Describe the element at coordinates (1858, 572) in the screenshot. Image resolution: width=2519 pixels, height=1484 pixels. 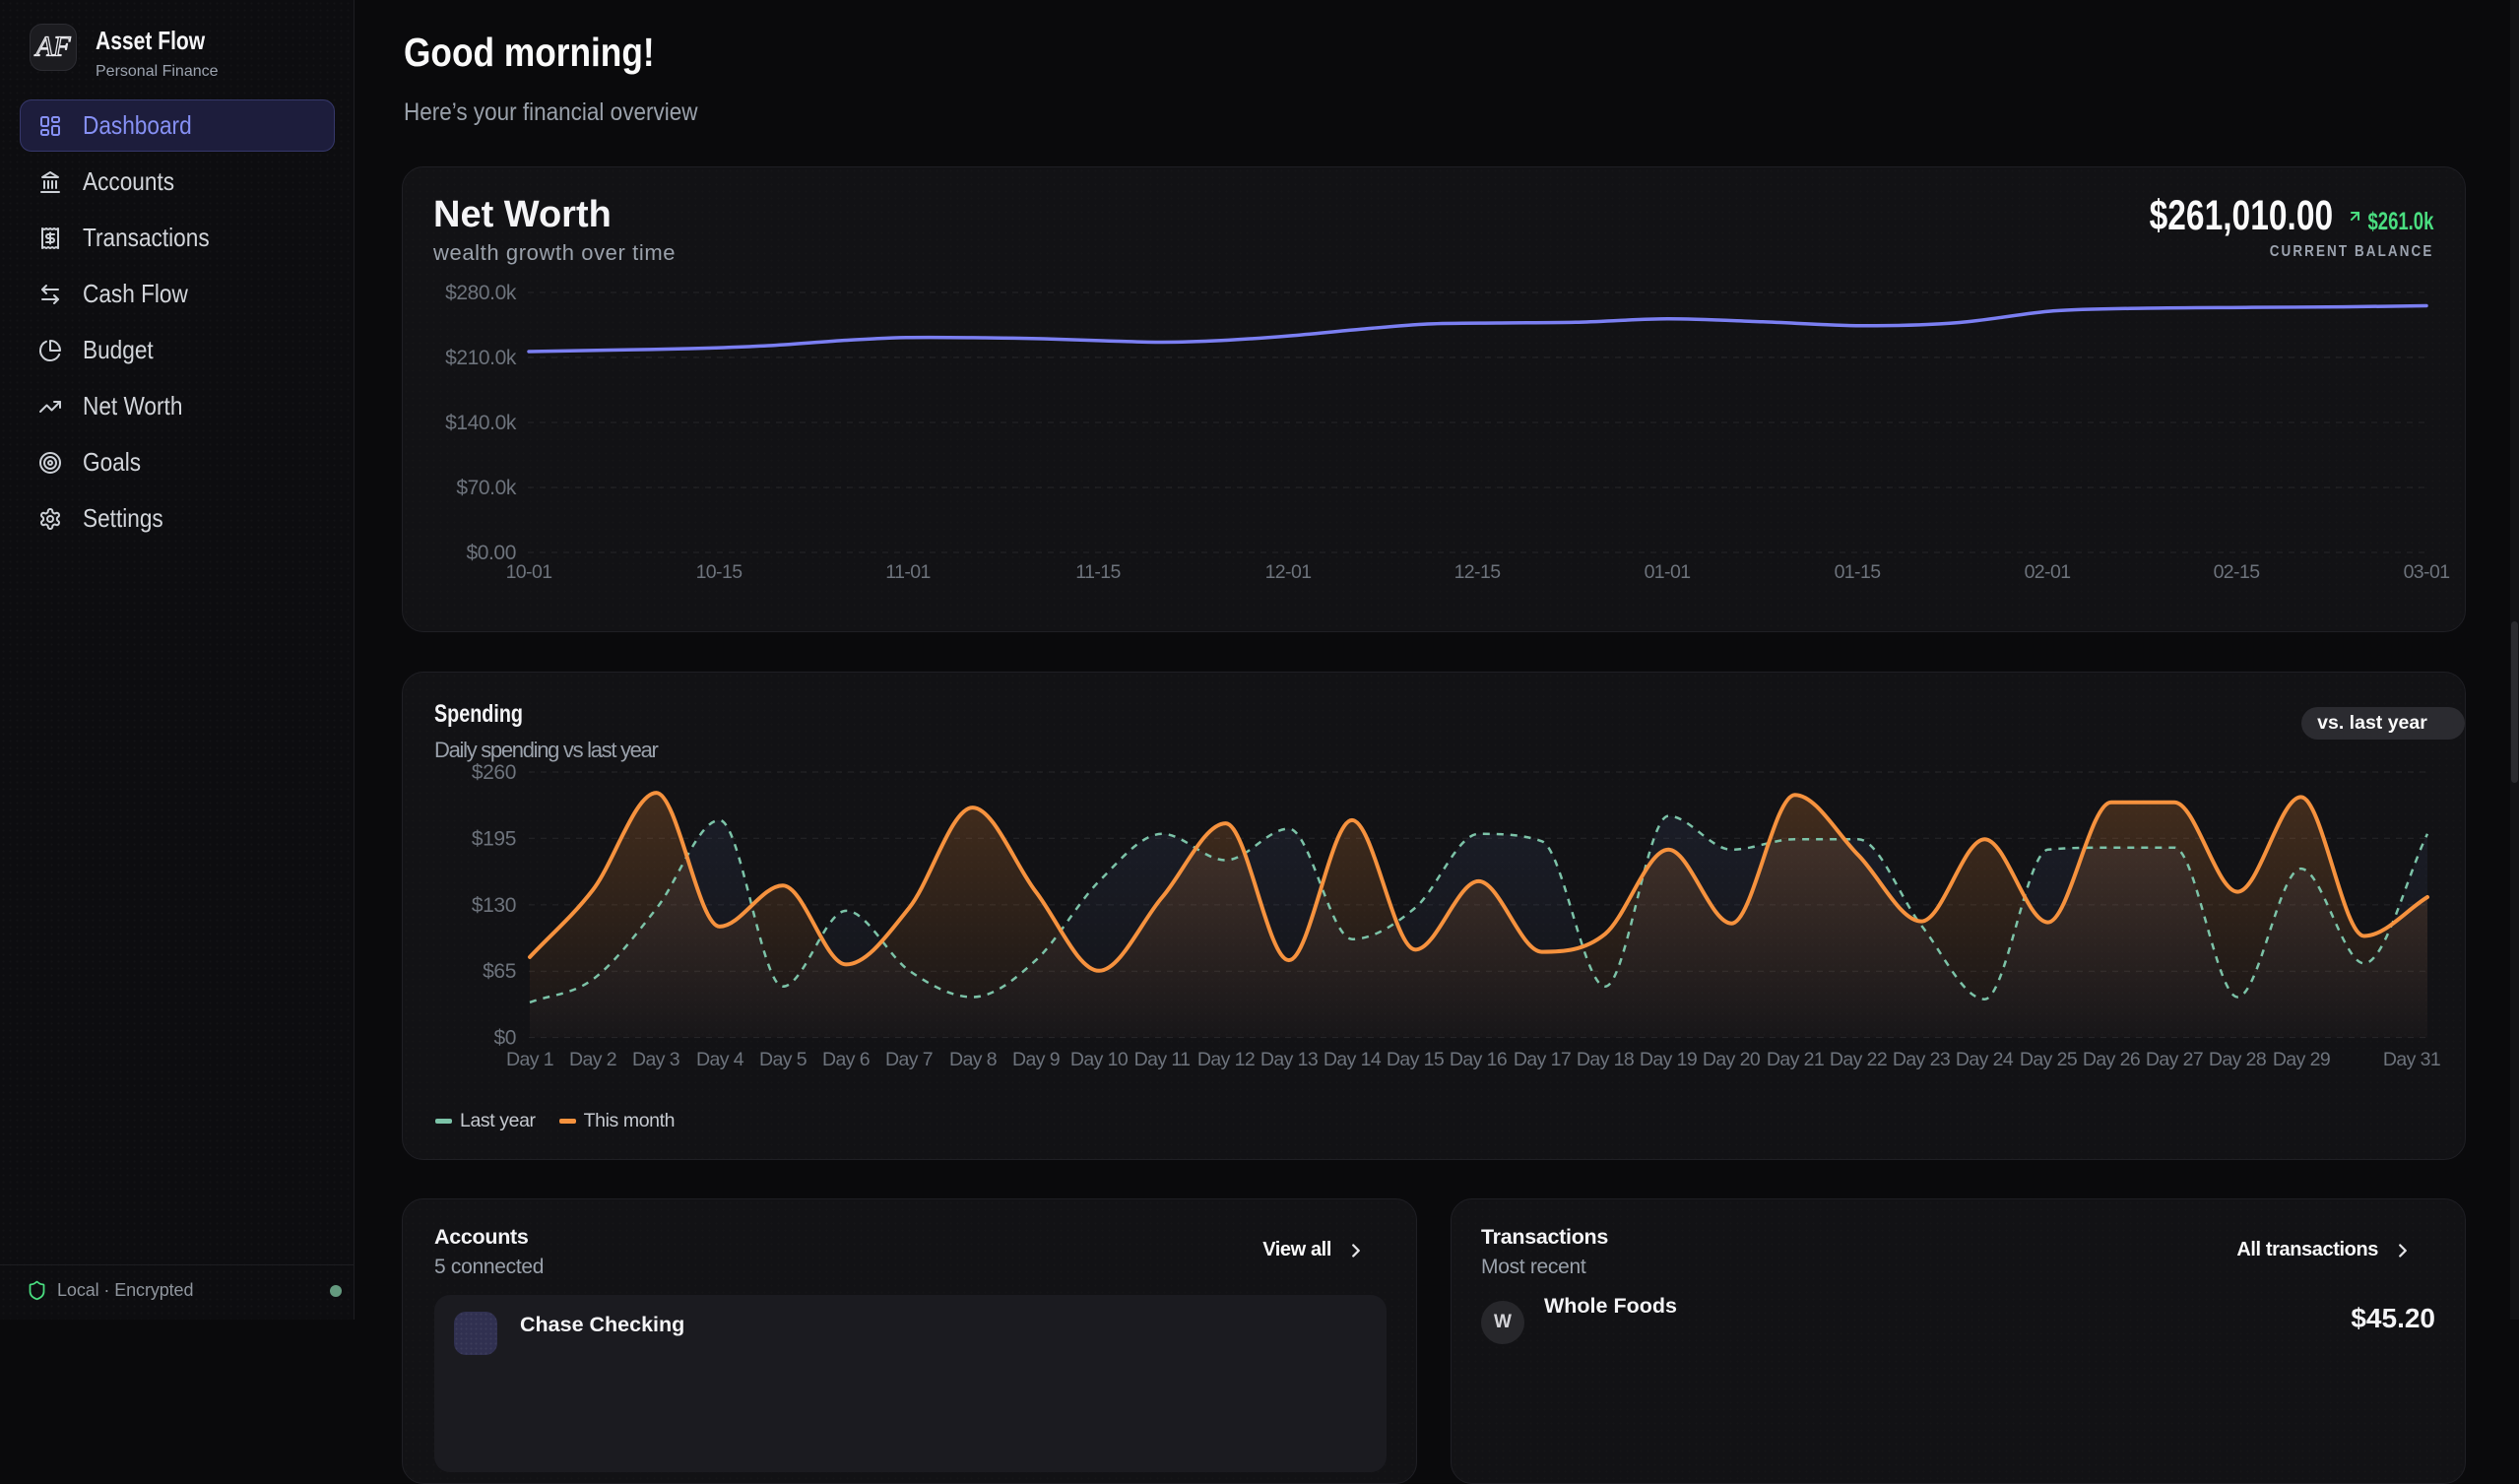
I see `svg-text: 01-15` at that location.